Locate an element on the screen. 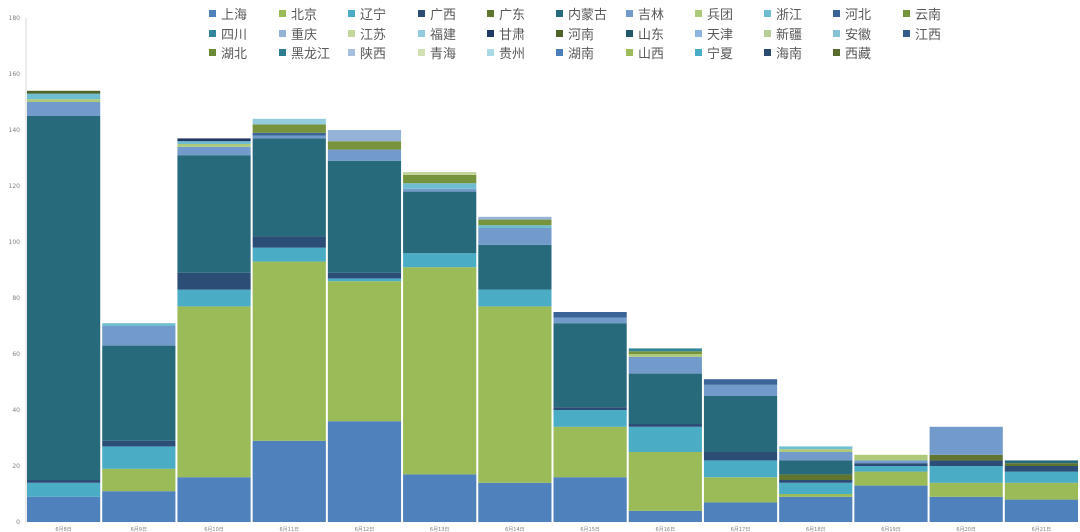 This screenshot has width=1080, height=532. legend-item: 云南 is located at coordinates (922, 13).